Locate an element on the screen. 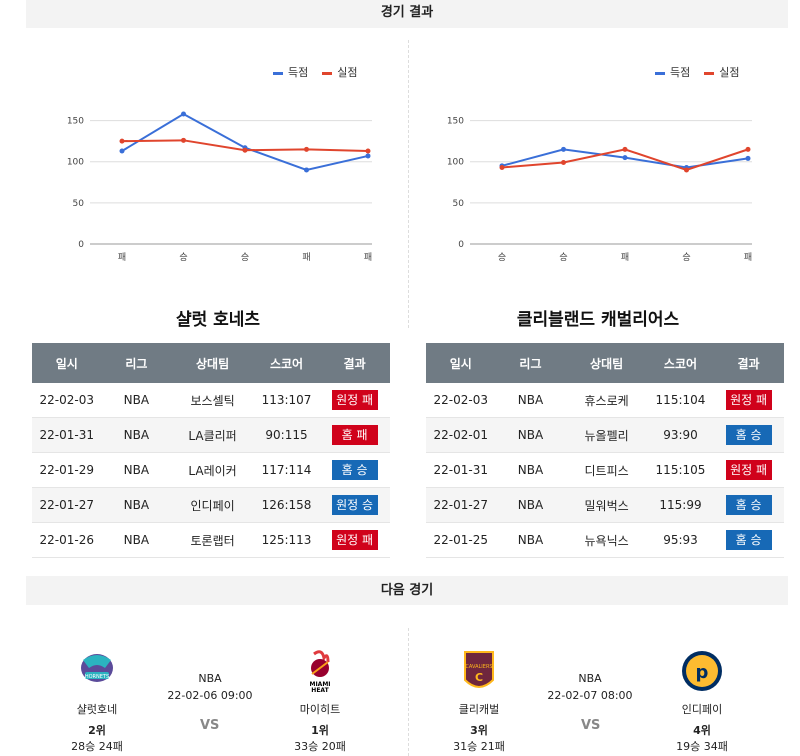 The width and height of the screenshot is (800, 756). game-datetime: 22-02-07 08:00 is located at coordinates (590, 695).